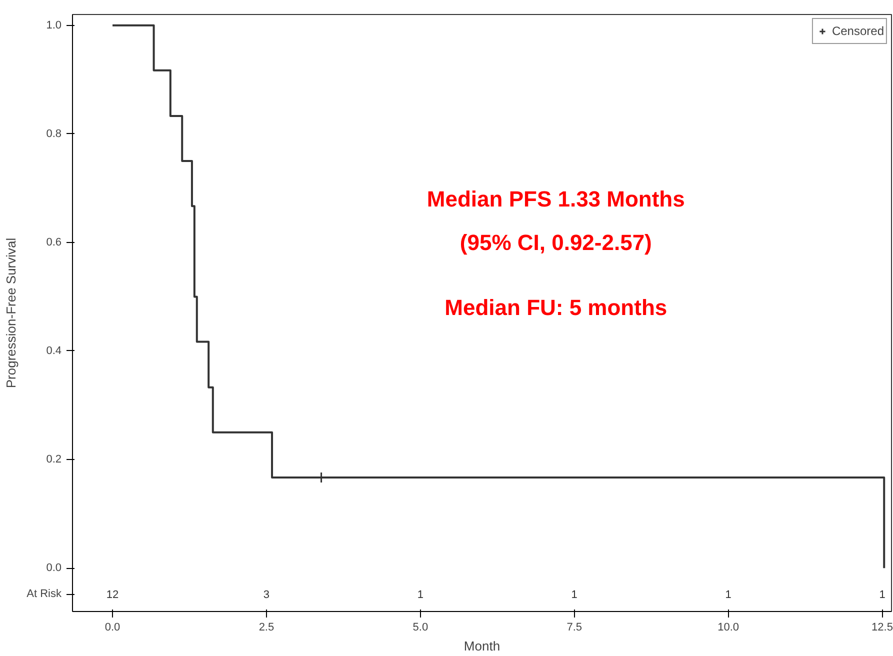 Image resolution: width=893 pixels, height=656 pixels. I want to click on y-tick-label: 0.4, so click(54, 350).